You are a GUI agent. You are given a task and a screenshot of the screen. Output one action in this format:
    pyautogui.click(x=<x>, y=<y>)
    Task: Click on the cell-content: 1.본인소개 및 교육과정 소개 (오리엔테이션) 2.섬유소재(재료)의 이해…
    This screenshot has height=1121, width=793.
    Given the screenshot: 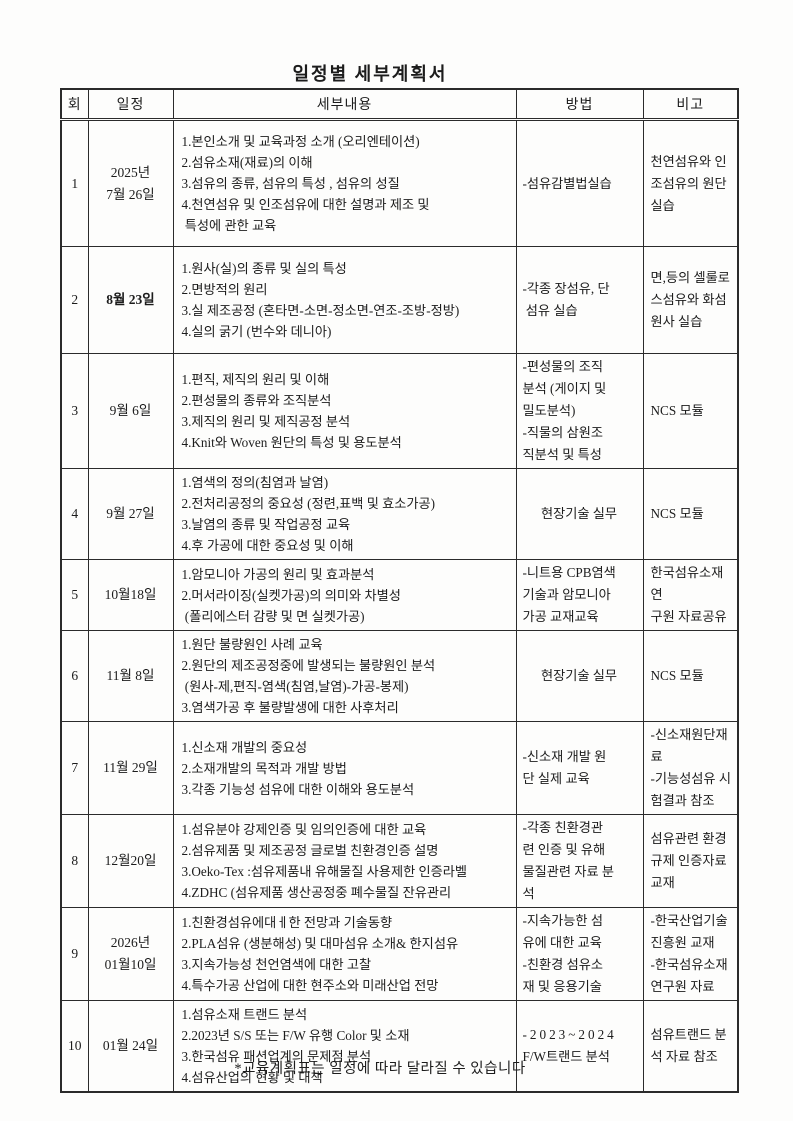 What is the action you would take?
    pyautogui.click(x=344, y=183)
    